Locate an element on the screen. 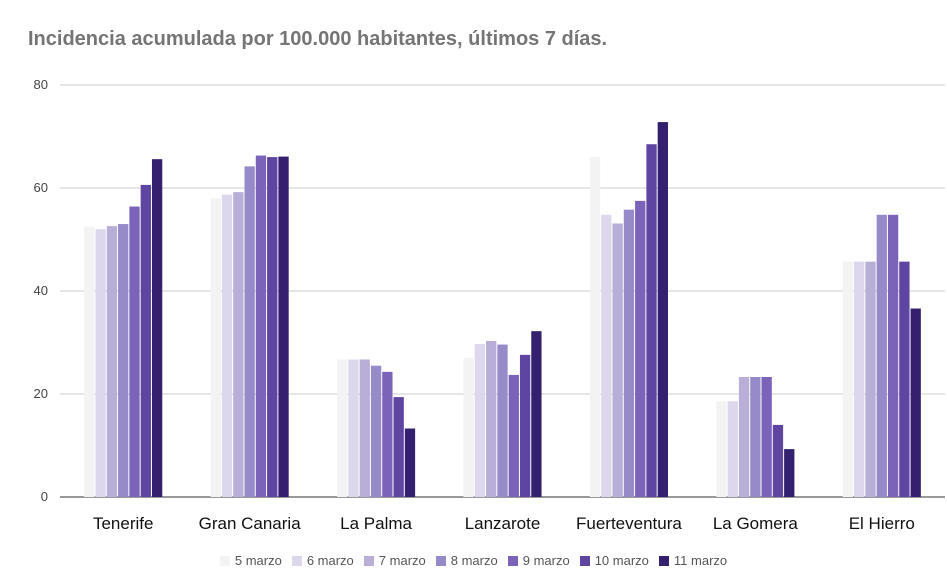 This screenshot has width=947, height=582. x-category-label: Gran Canaria is located at coordinates (250, 523).